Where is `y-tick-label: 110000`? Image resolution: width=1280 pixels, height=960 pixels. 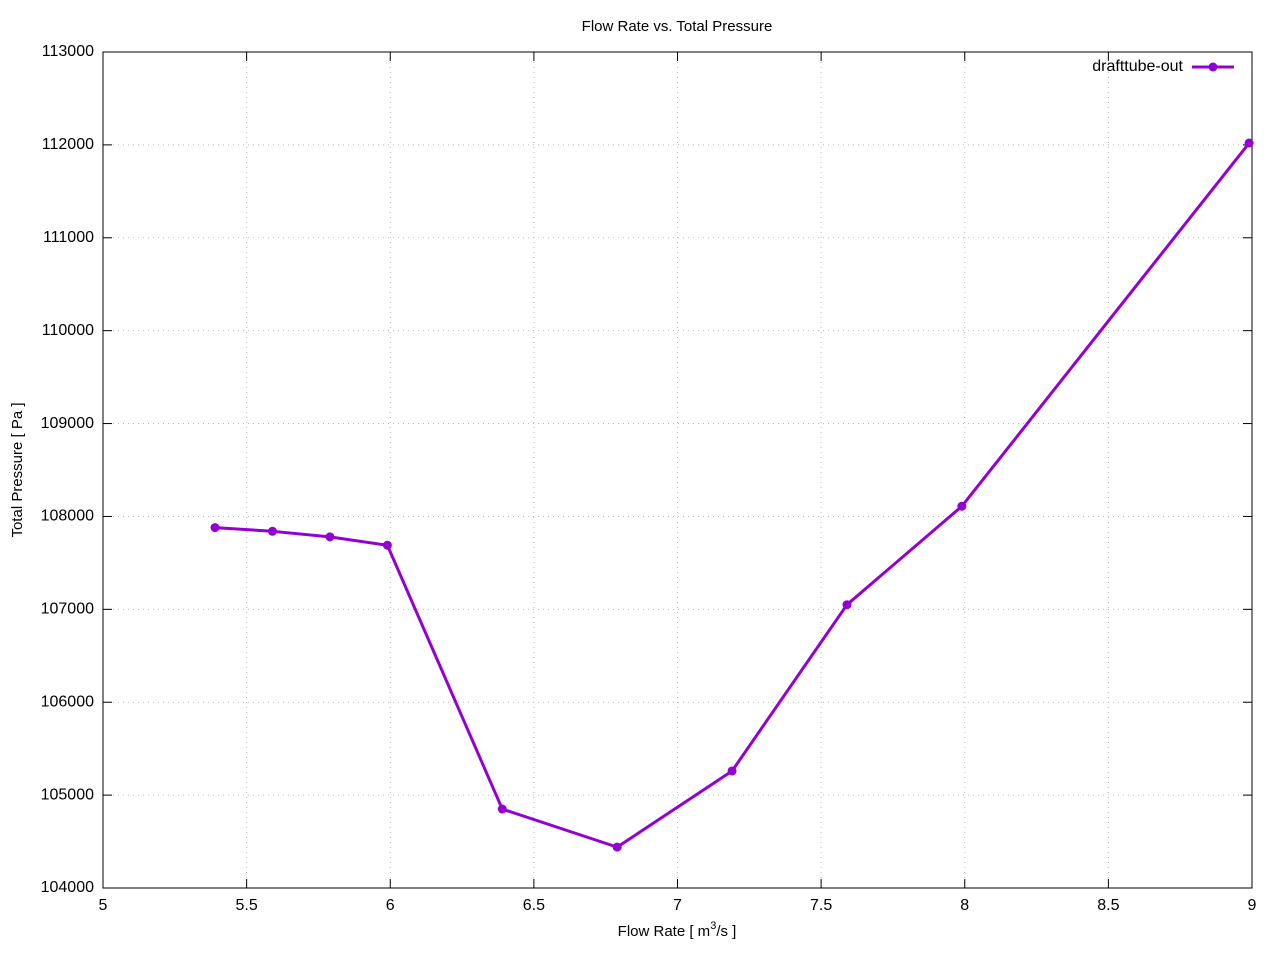 y-tick-label: 110000 is located at coordinates (68, 330).